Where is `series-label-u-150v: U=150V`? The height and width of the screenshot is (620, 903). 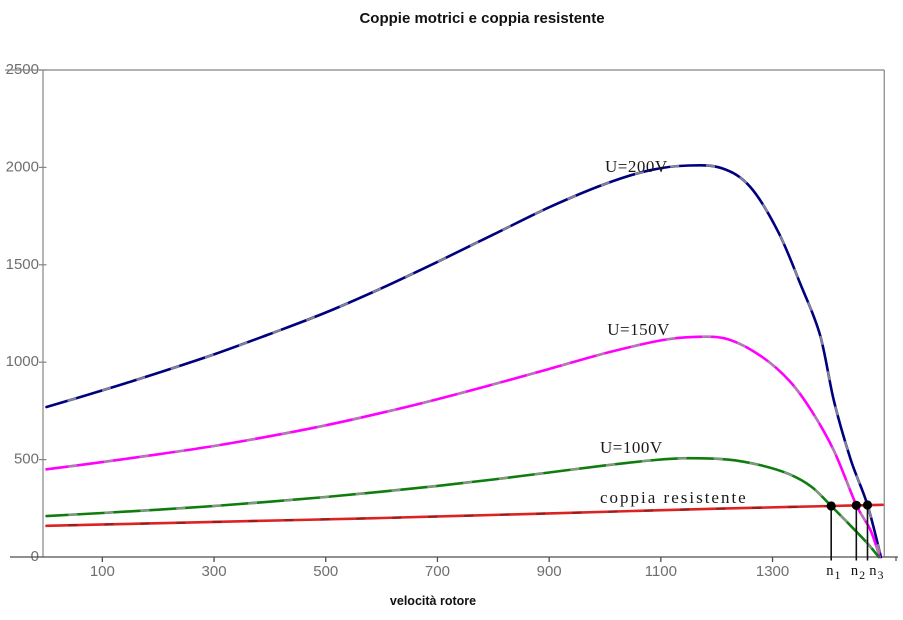 series-label-u-150v: U=150V is located at coordinates (638, 329).